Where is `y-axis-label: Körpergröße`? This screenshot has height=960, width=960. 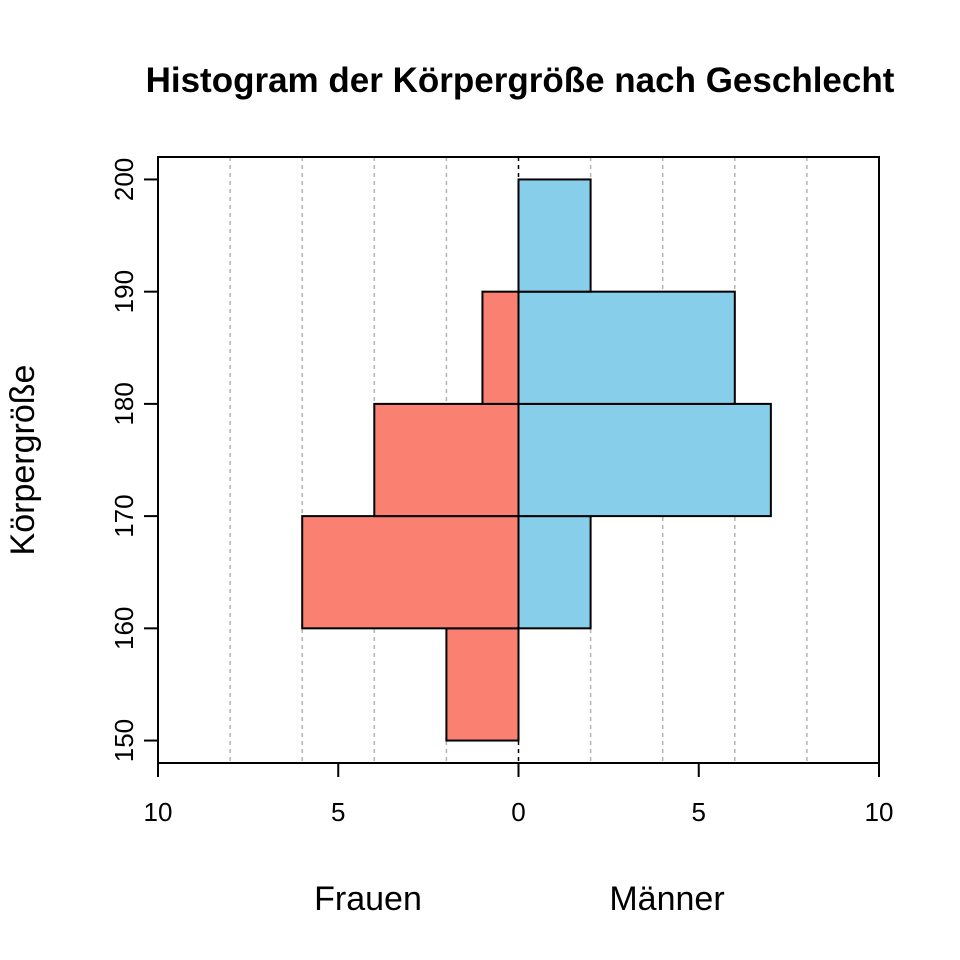 y-axis-label: Körpergröße is located at coordinates (23, 460).